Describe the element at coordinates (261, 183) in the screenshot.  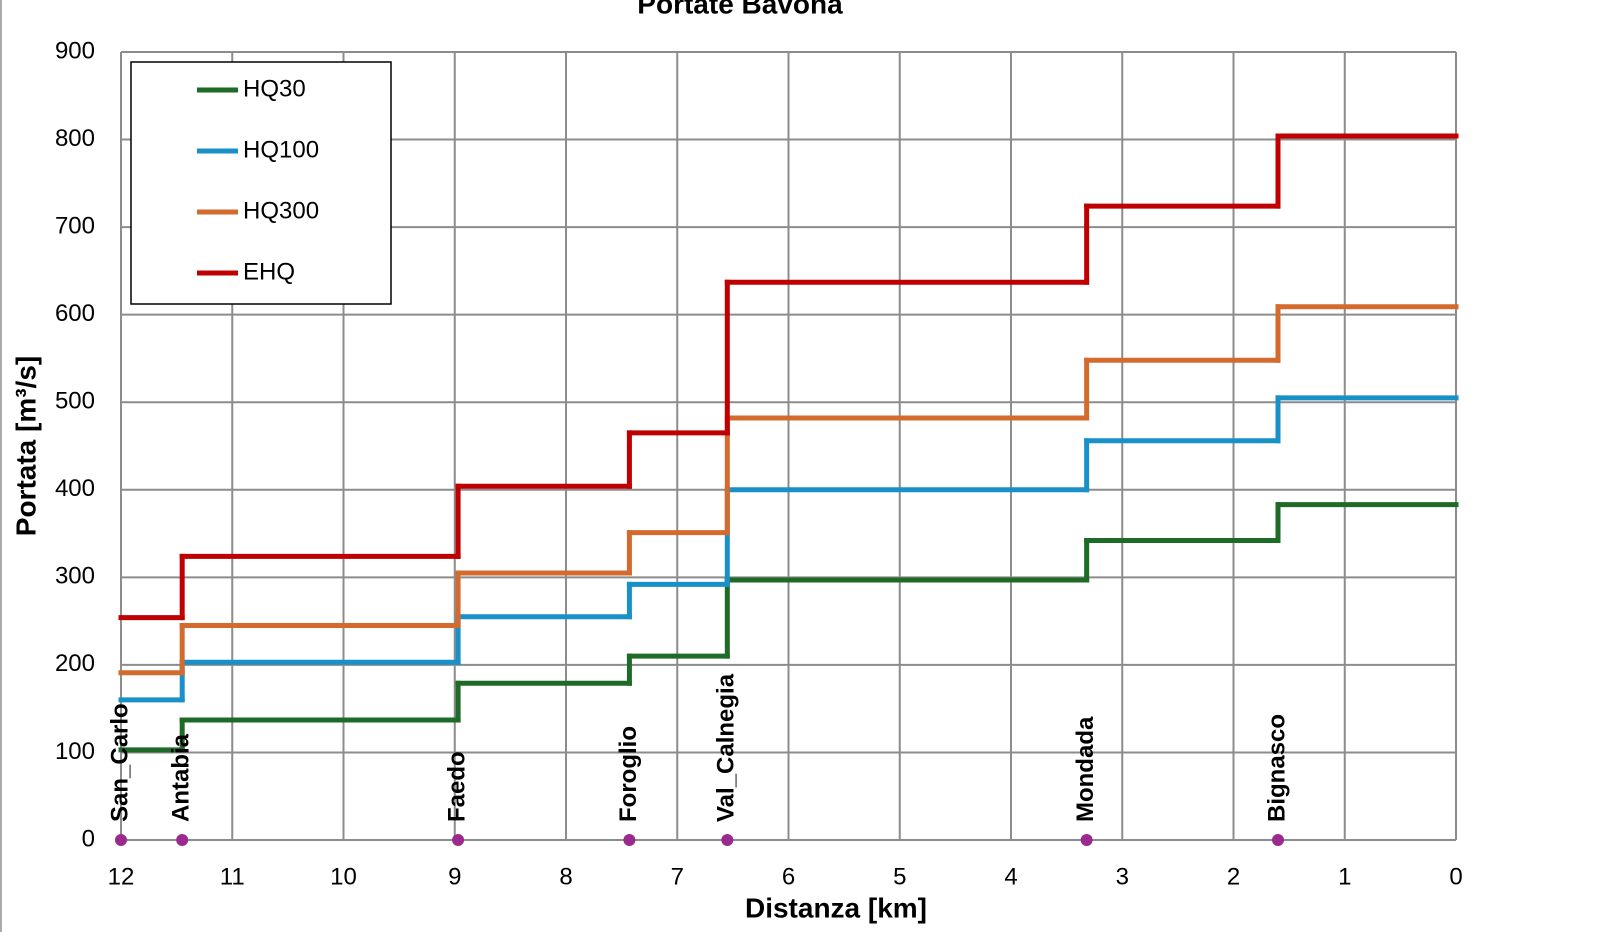
I see `legend-box` at that location.